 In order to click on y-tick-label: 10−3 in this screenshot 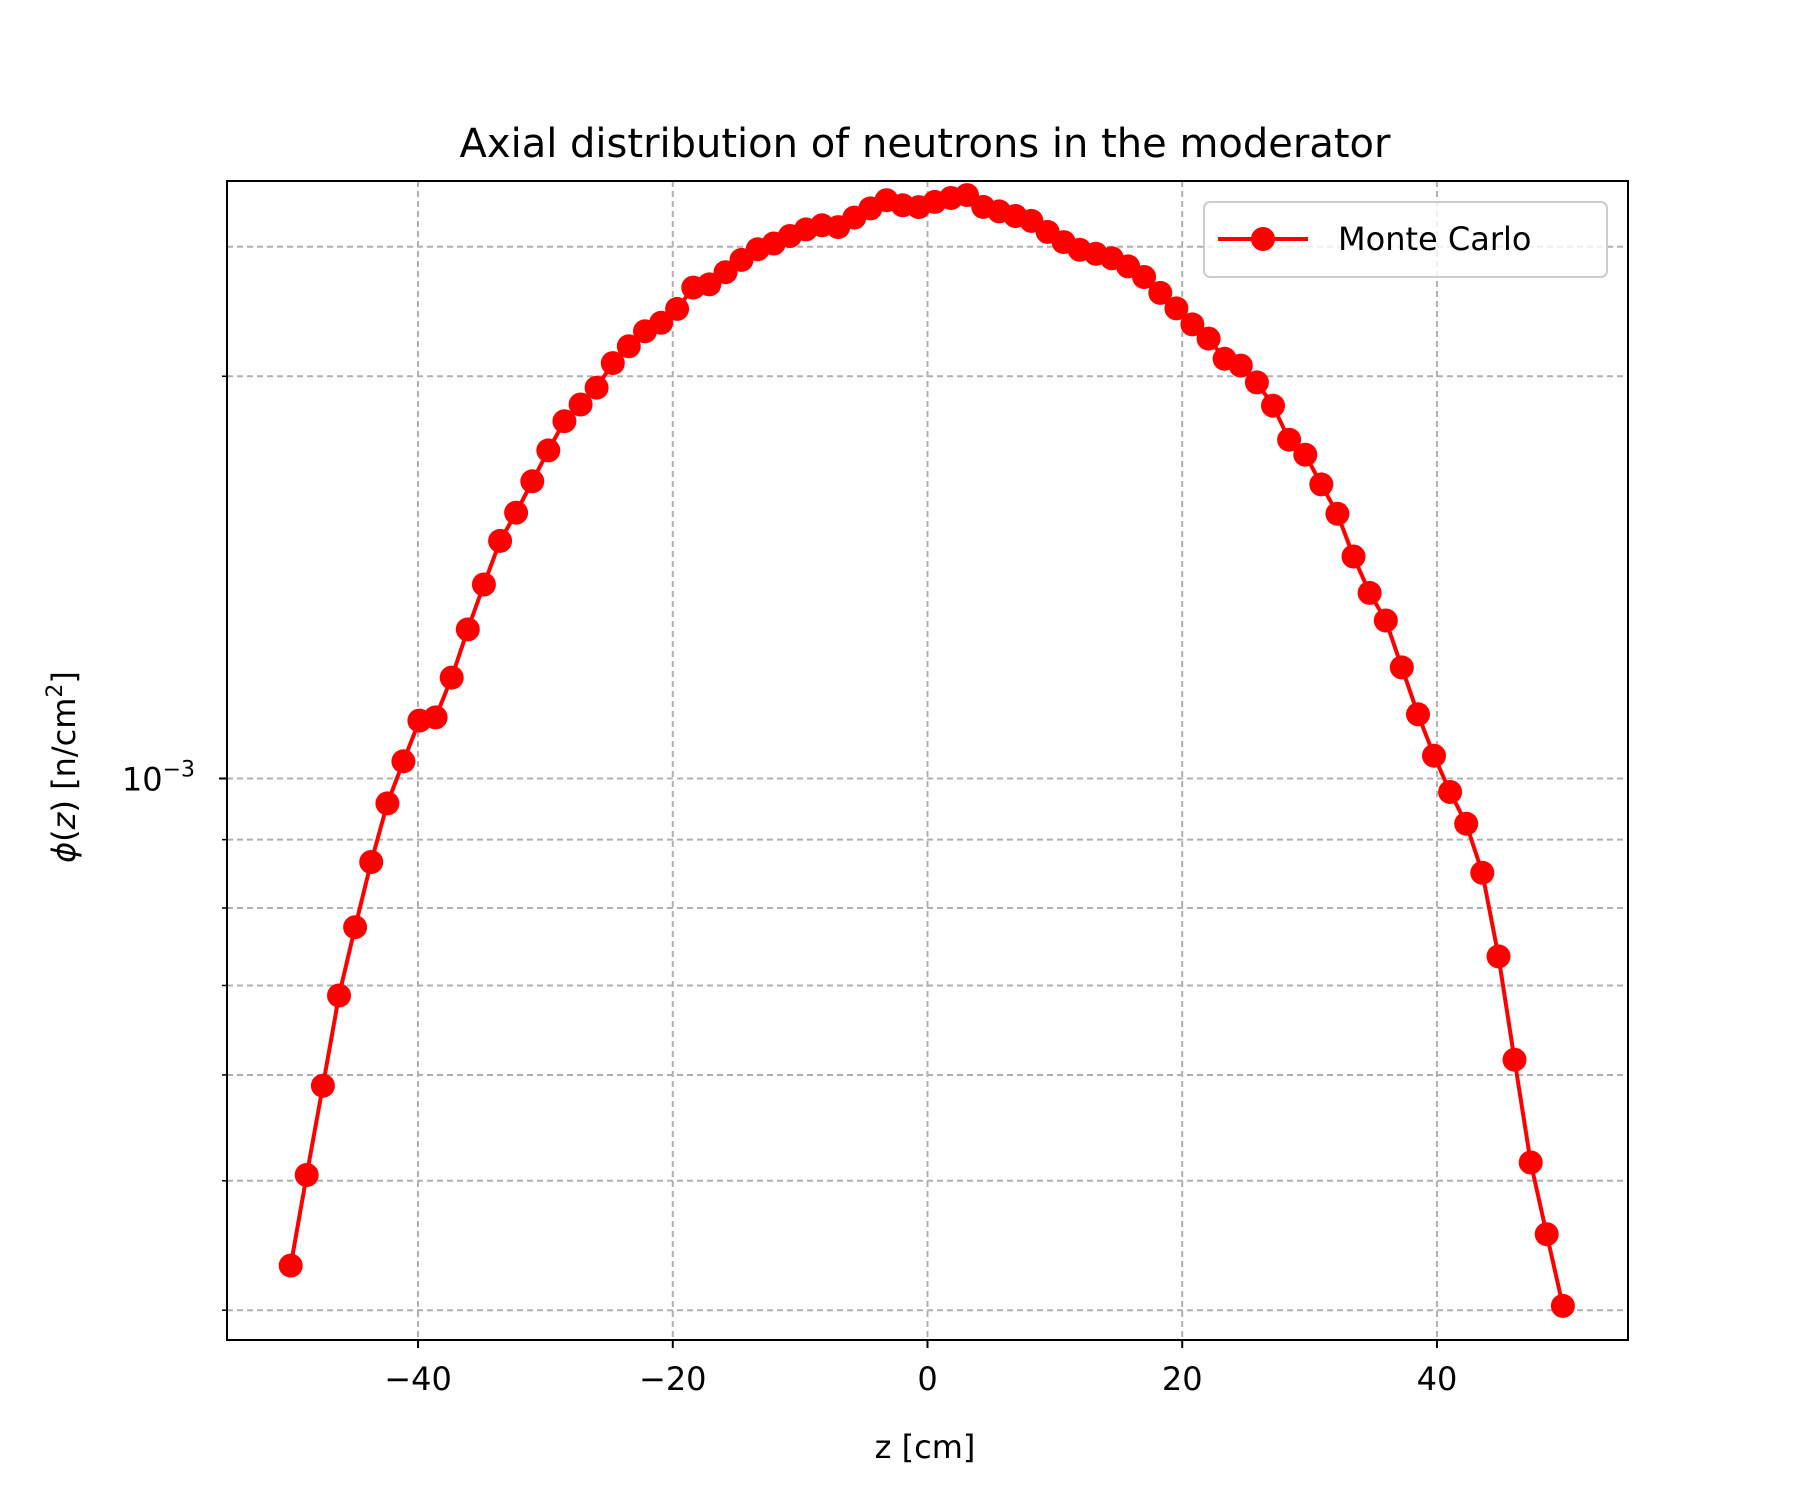, I will do `click(158, 777)`.